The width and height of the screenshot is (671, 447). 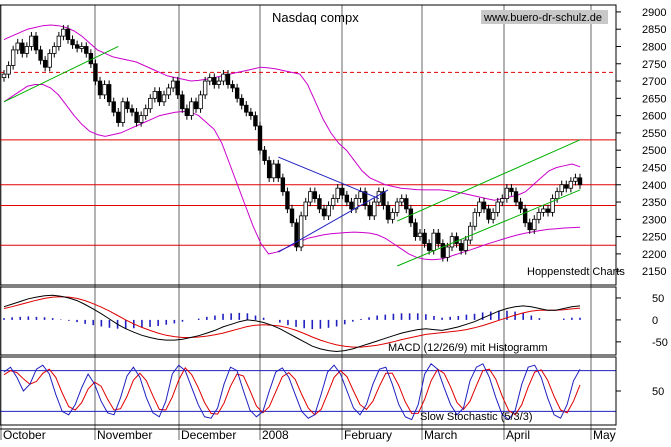 I want to click on price-tick-label: 2150, so click(x=654, y=272).